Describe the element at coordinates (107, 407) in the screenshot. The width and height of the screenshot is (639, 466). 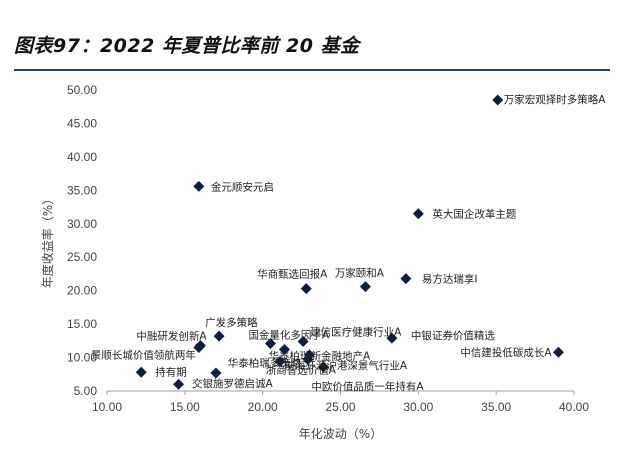
I see `x-tick-label: 10.00` at that location.